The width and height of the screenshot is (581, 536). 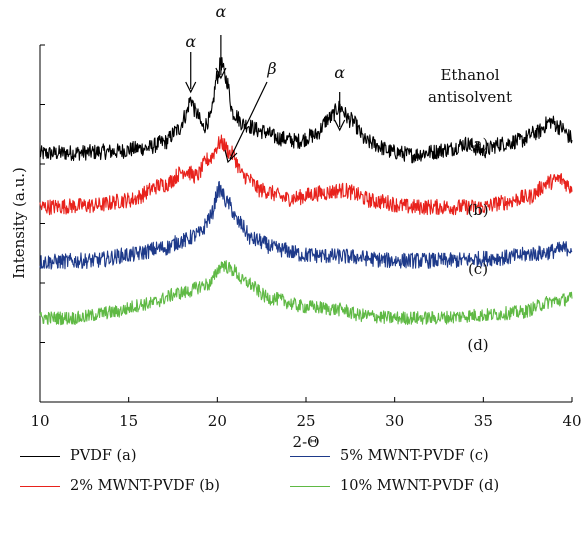 What do you see at coordinates (420, 486) in the screenshot?
I see `legend-label: 10% MWNT-PVDF (d)` at bounding box center [420, 486].